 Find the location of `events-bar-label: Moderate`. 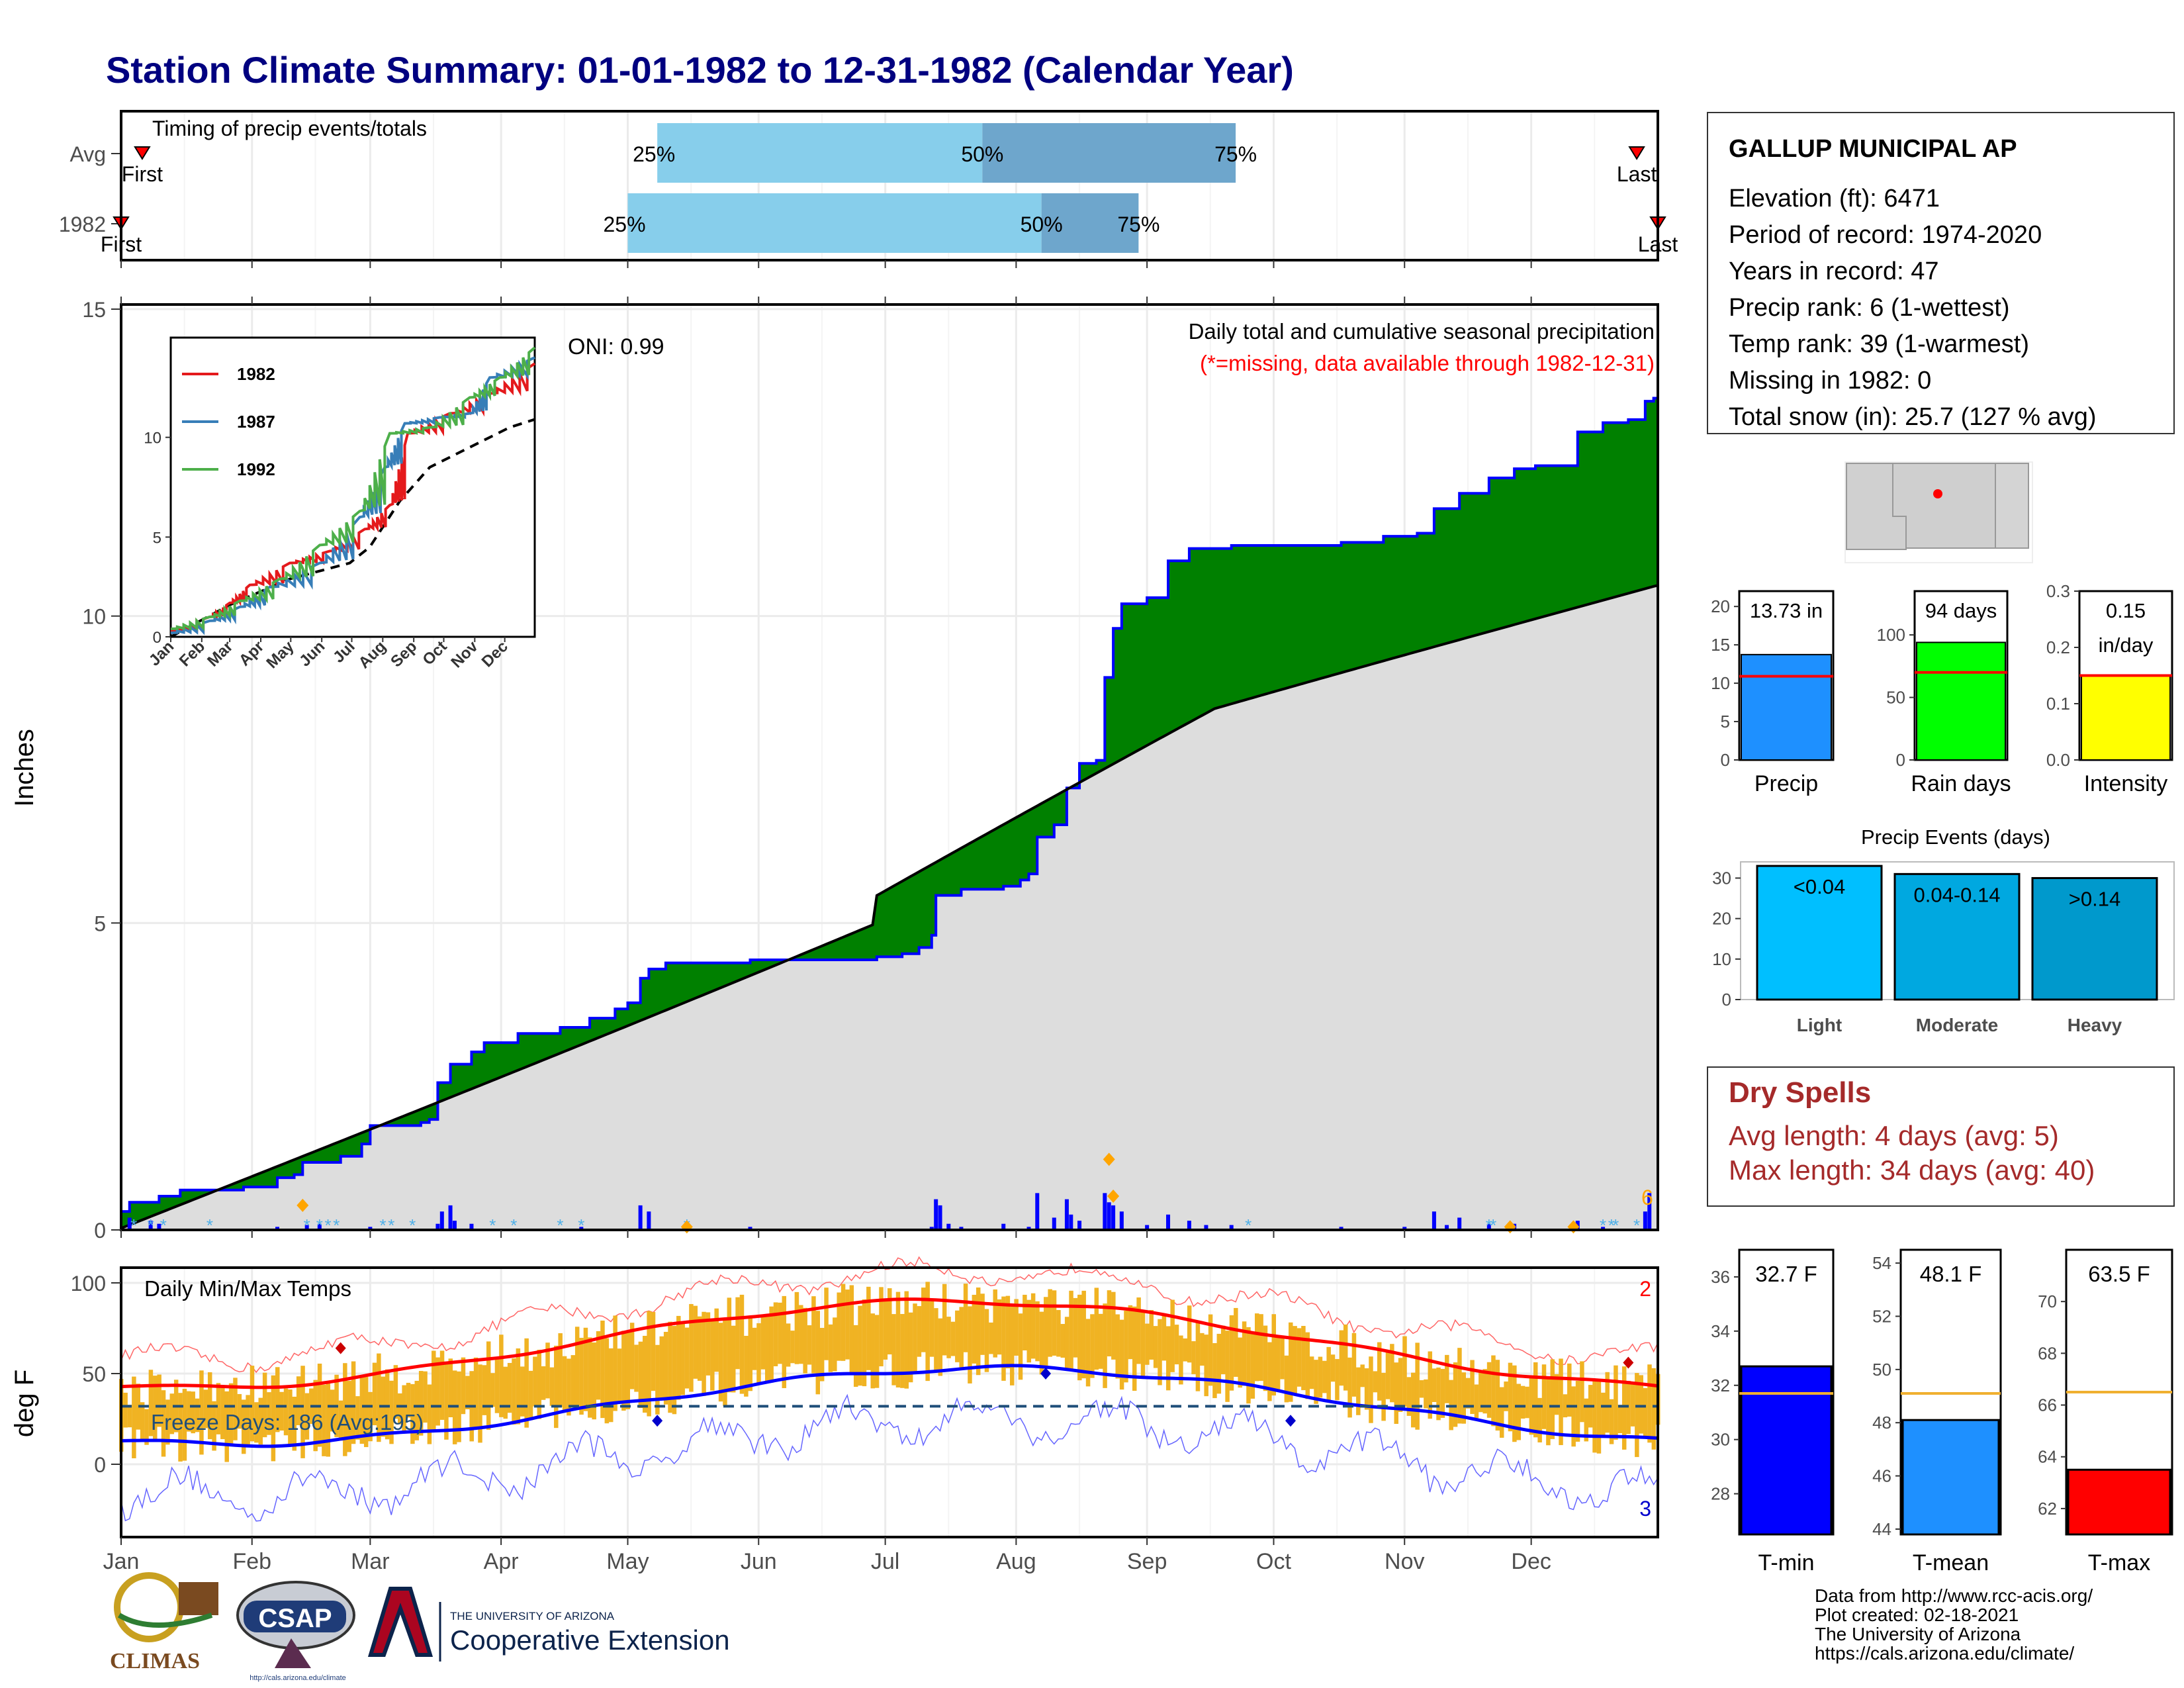

events-bar-label: Moderate is located at coordinates (1957, 1025).